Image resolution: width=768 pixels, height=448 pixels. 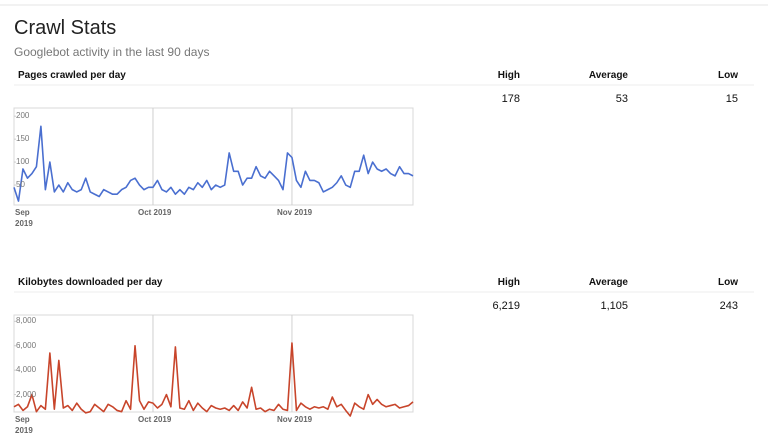 What do you see at coordinates (23, 162) in the screenshot?
I see `y-tick-label: 100` at bounding box center [23, 162].